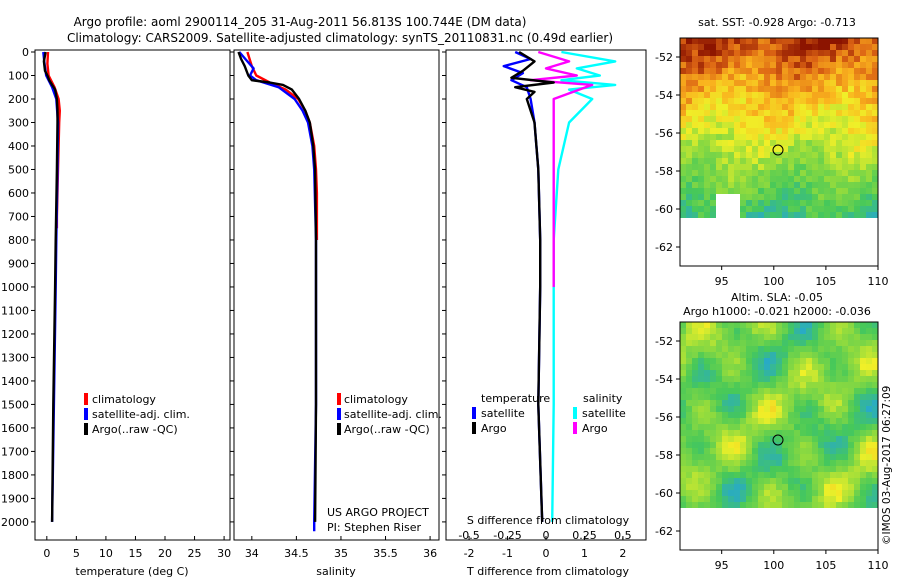 The width and height of the screenshot is (900, 580). What do you see at coordinates (137, 548) in the screenshot?
I see `temperature-x-ticks: 0 5 10 15 20 25 30` at bounding box center [137, 548].